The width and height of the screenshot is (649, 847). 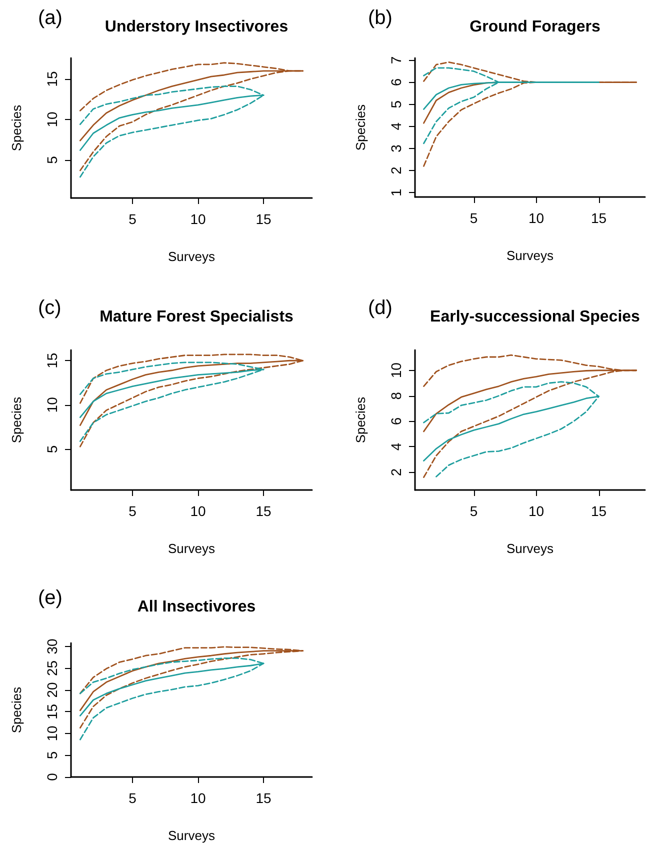 I want to click on chart-title: Mature Forest Specialists, so click(x=197, y=317).